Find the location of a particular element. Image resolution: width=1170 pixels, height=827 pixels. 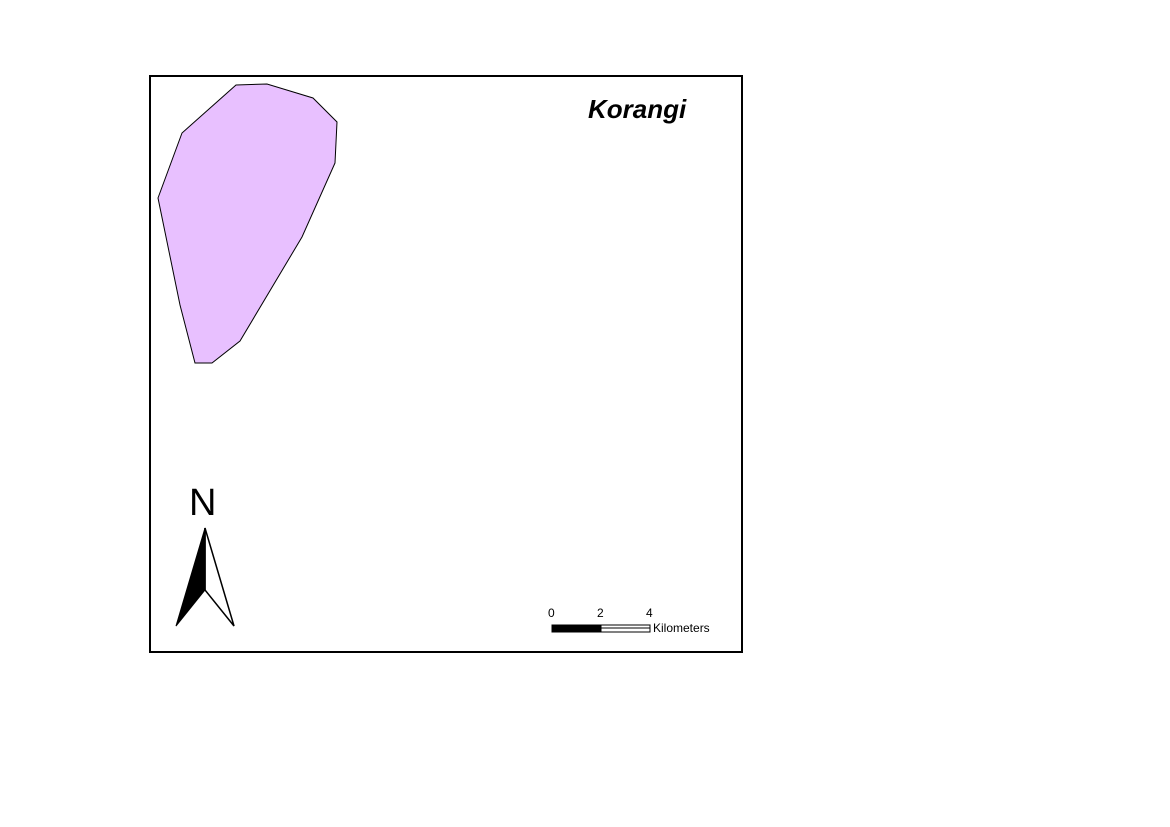

scale-tick-0: 0 is located at coordinates (551, 613).